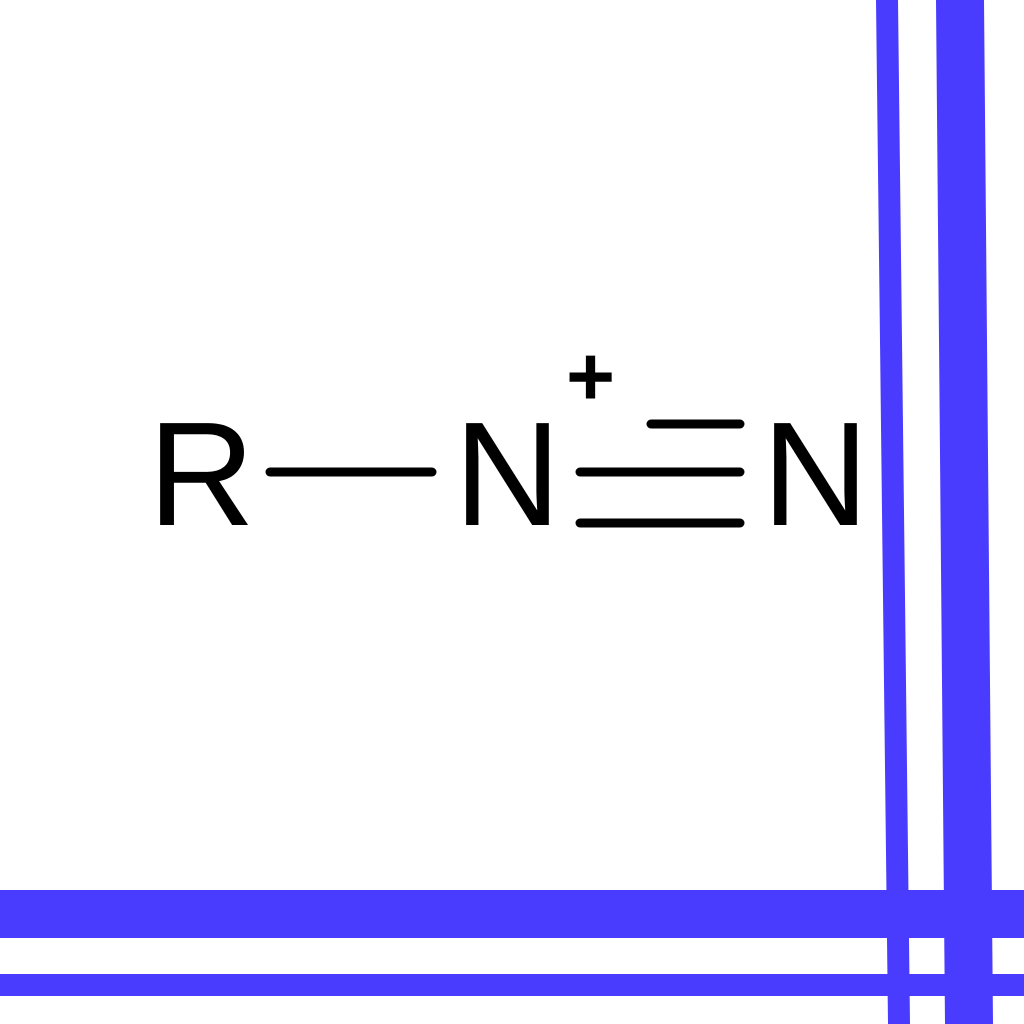  I want to click on frame-vertical-thin, so click(893, 512).